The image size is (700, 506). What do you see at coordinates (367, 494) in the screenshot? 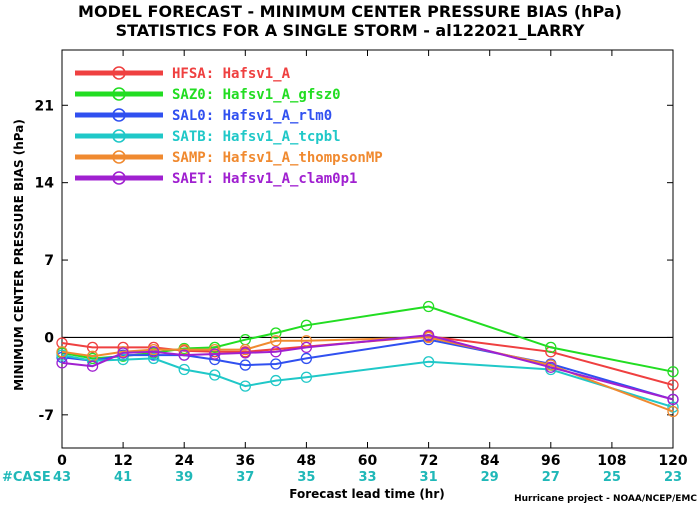
I see `x-axis-label: Forecast lead time (hr)` at bounding box center [367, 494].